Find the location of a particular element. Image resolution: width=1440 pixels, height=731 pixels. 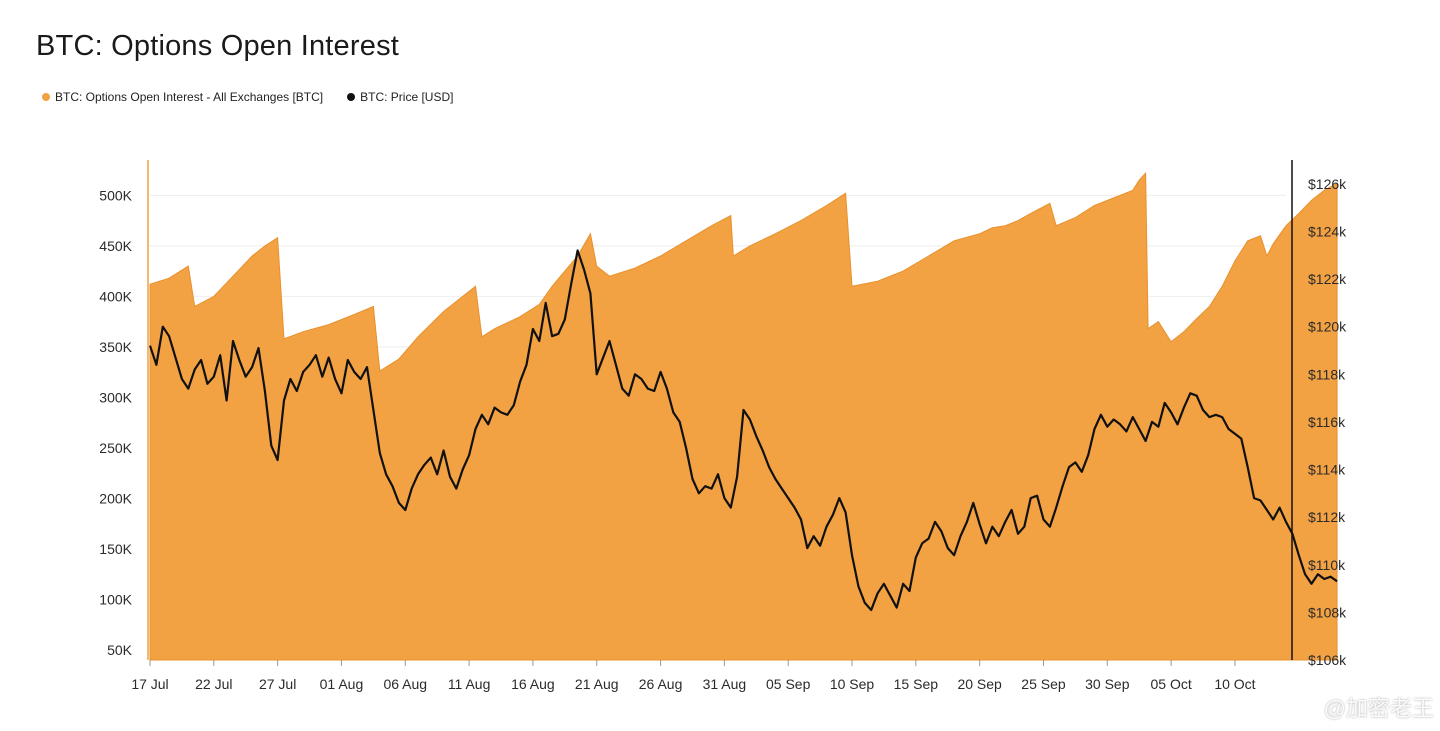

x-axis-tick-label: 16 Aug is located at coordinates (533, 684).